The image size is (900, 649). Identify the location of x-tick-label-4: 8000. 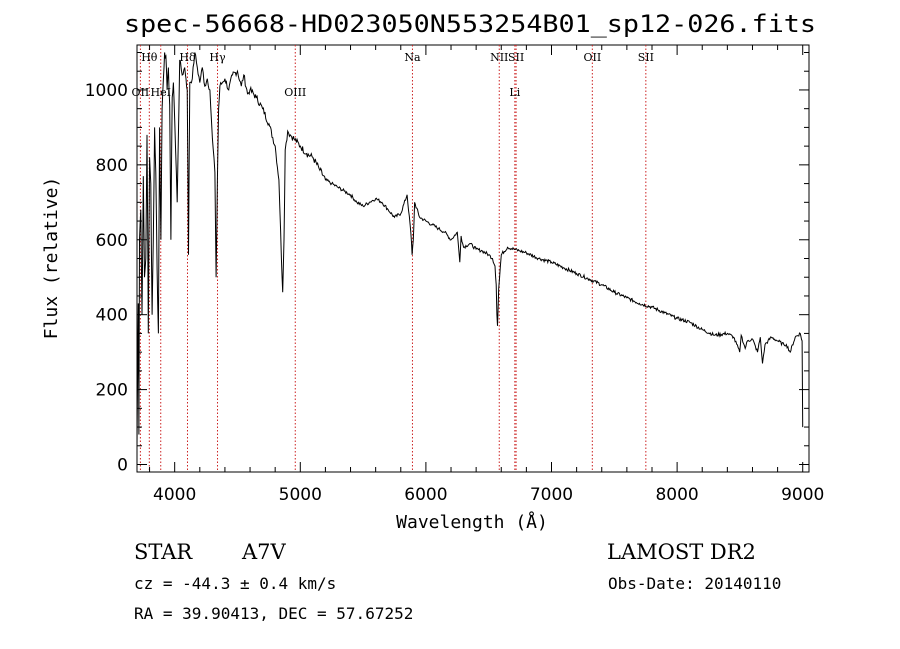
(676, 495).